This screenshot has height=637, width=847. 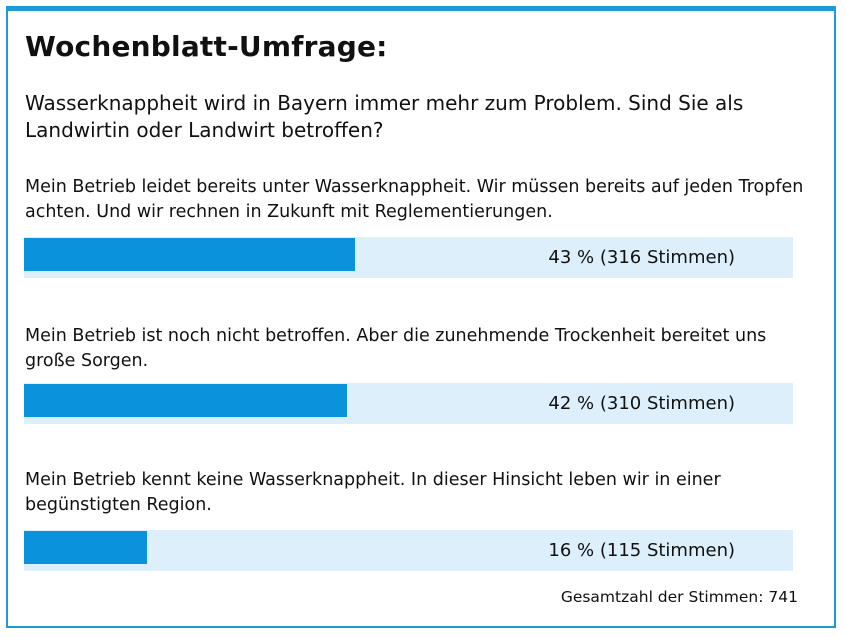 What do you see at coordinates (641, 550) in the screenshot?
I see `bar-label-3: 16 % (115 Stimmen)` at bounding box center [641, 550].